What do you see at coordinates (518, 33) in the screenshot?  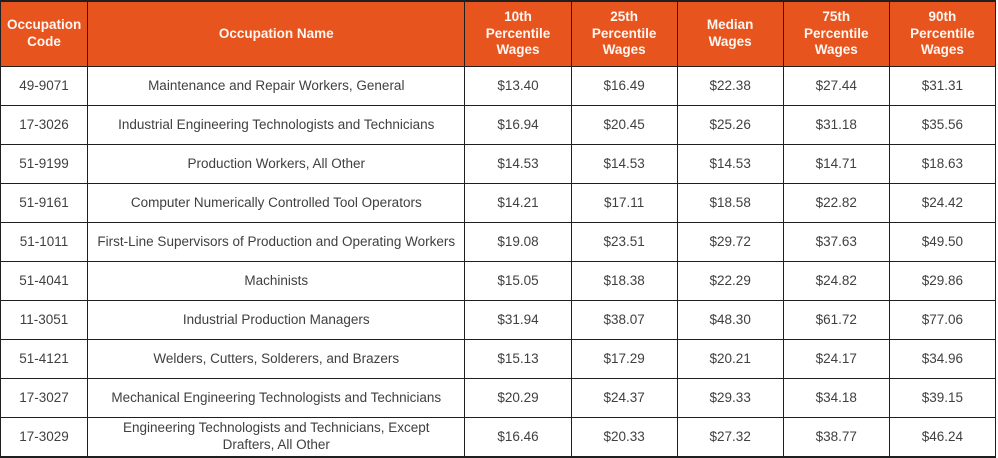 I see `header-10th-percentile-wages: 10th Percentile Wages` at bounding box center [518, 33].